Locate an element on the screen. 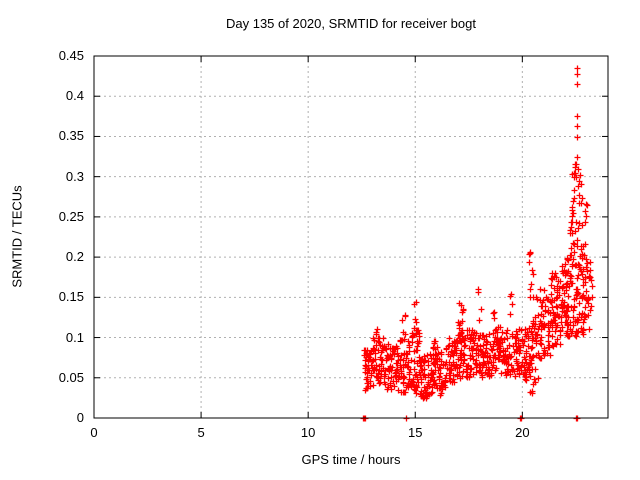  x-tick-label: 20 is located at coordinates (522, 432).